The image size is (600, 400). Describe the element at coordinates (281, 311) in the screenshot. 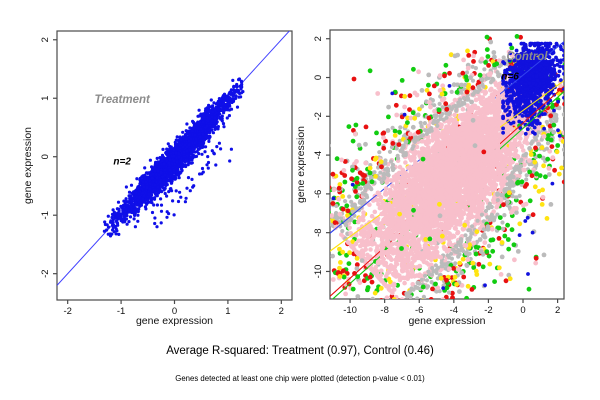

I see `treatment-x-tick-label: 2` at that location.